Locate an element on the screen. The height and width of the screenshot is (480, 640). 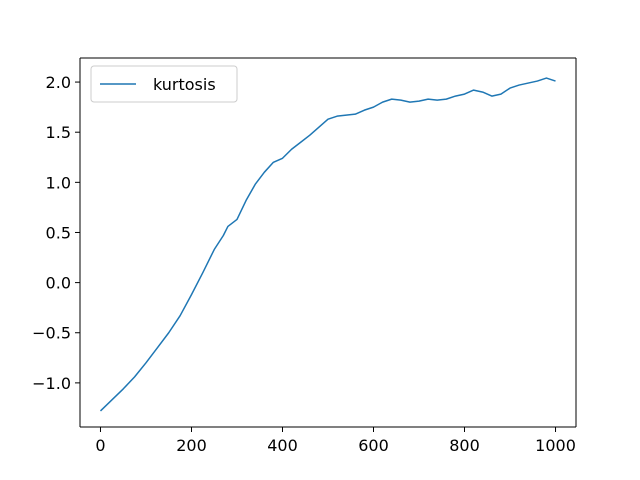
x-tick-label: 0 is located at coordinates (100, 445).